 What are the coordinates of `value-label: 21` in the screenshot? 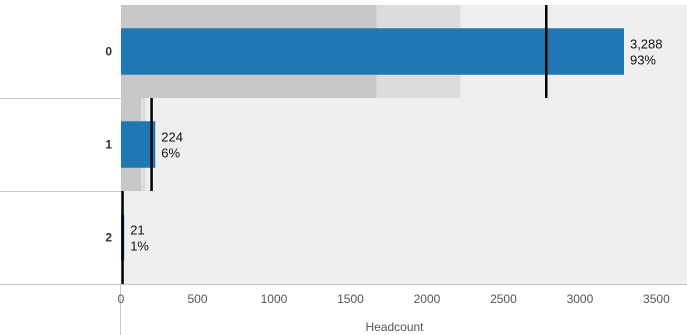 It's located at (137, 230).